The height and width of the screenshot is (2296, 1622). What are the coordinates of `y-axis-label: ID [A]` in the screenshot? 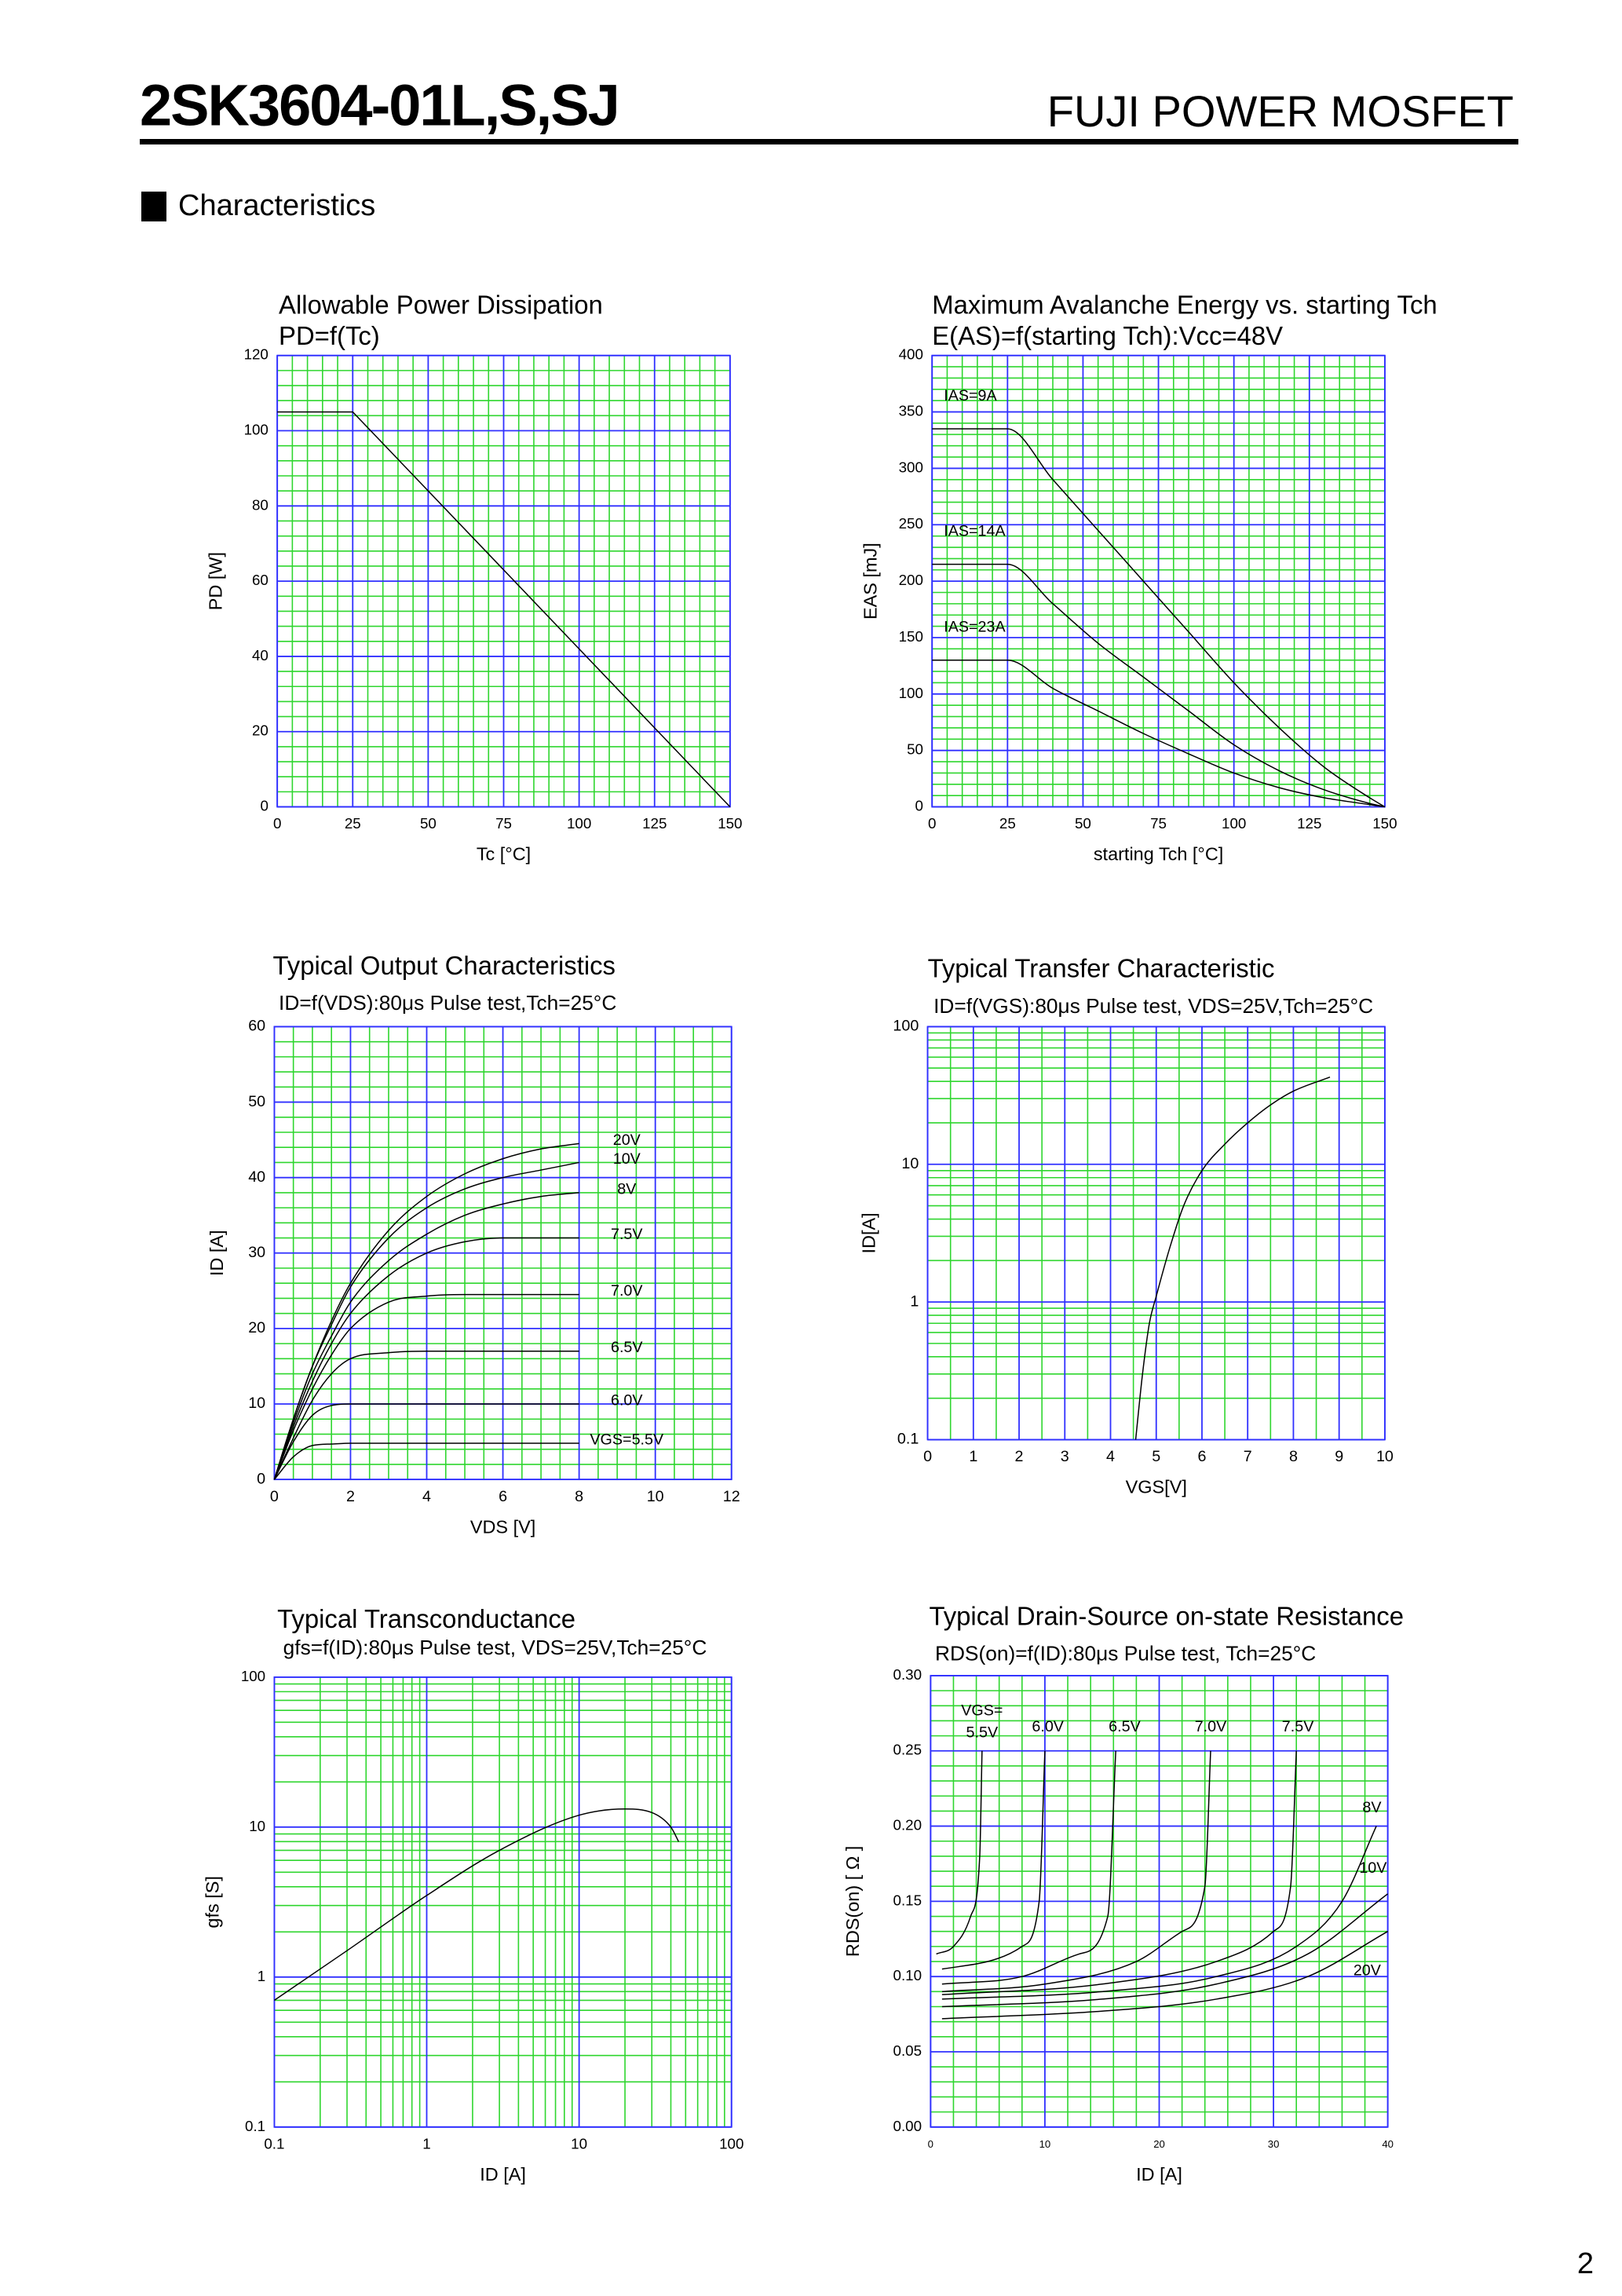 It's located at (216, 1253).